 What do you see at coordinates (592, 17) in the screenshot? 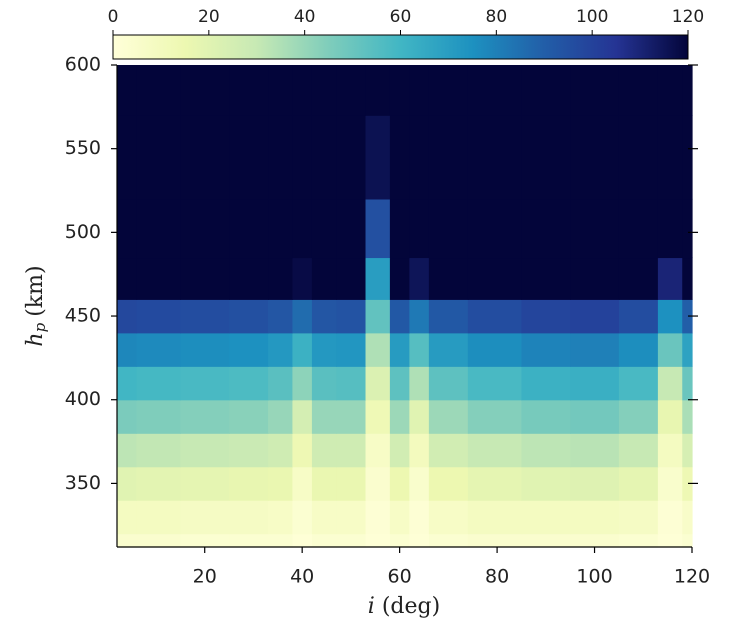
I see `colorbar-tick-label: 100` at bounding box center [592, 17].